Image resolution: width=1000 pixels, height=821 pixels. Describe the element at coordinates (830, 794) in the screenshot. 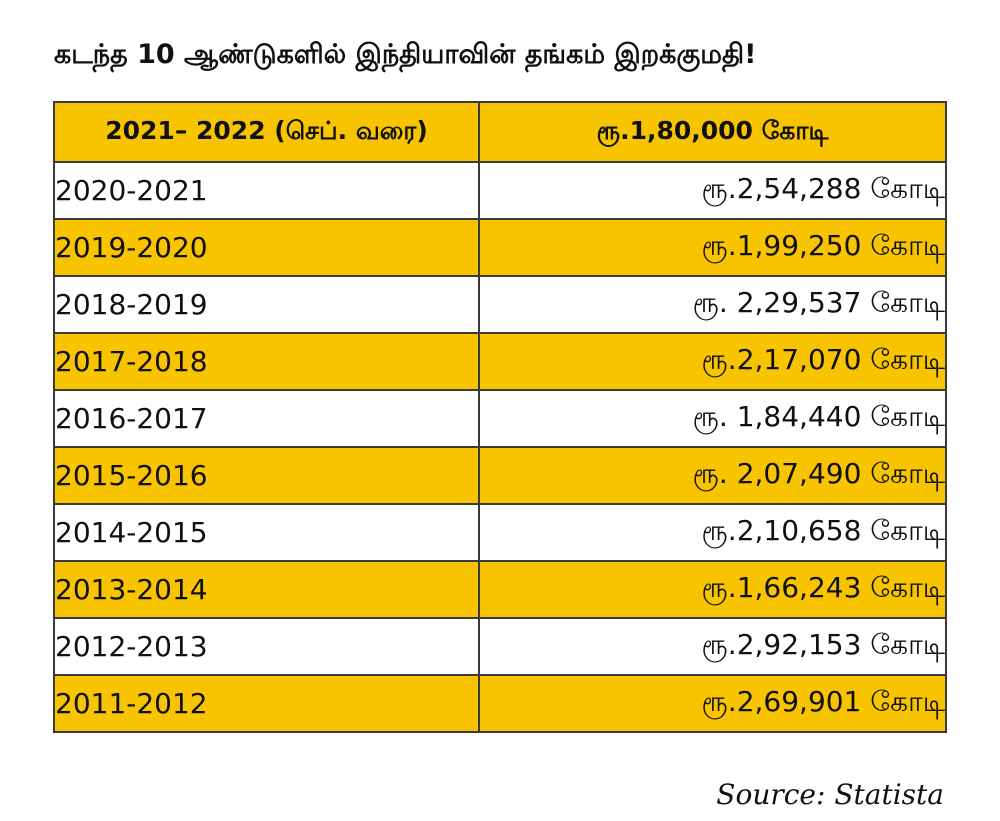

I see `source-caption: Source: Statista` at that location.